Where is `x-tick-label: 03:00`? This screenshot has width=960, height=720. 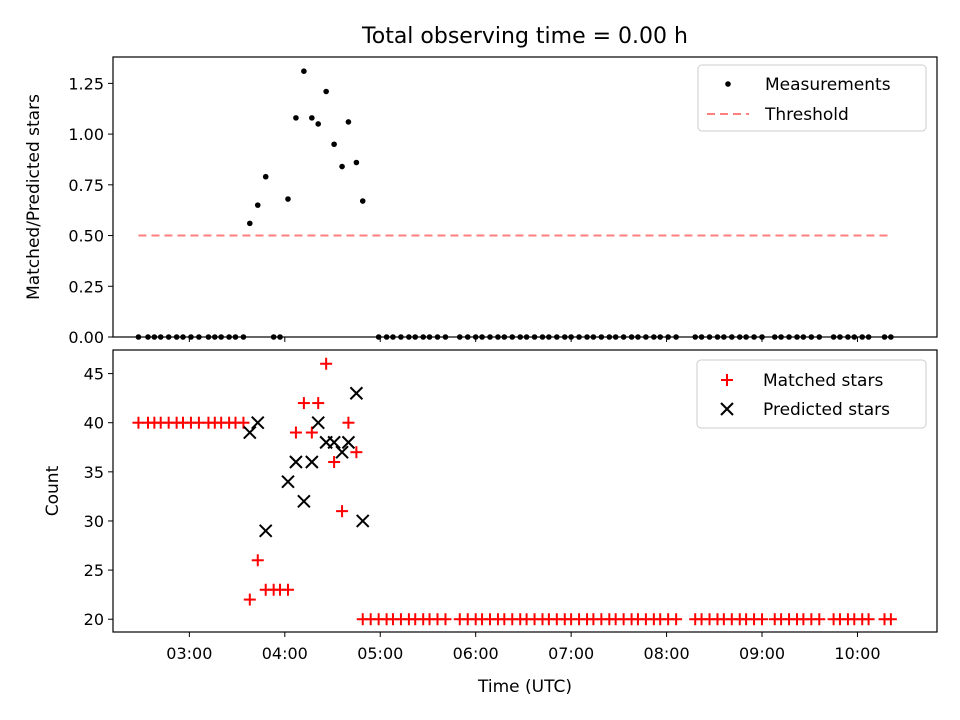 x-tick-label: 03:00 is located at coordinates (189, 653).